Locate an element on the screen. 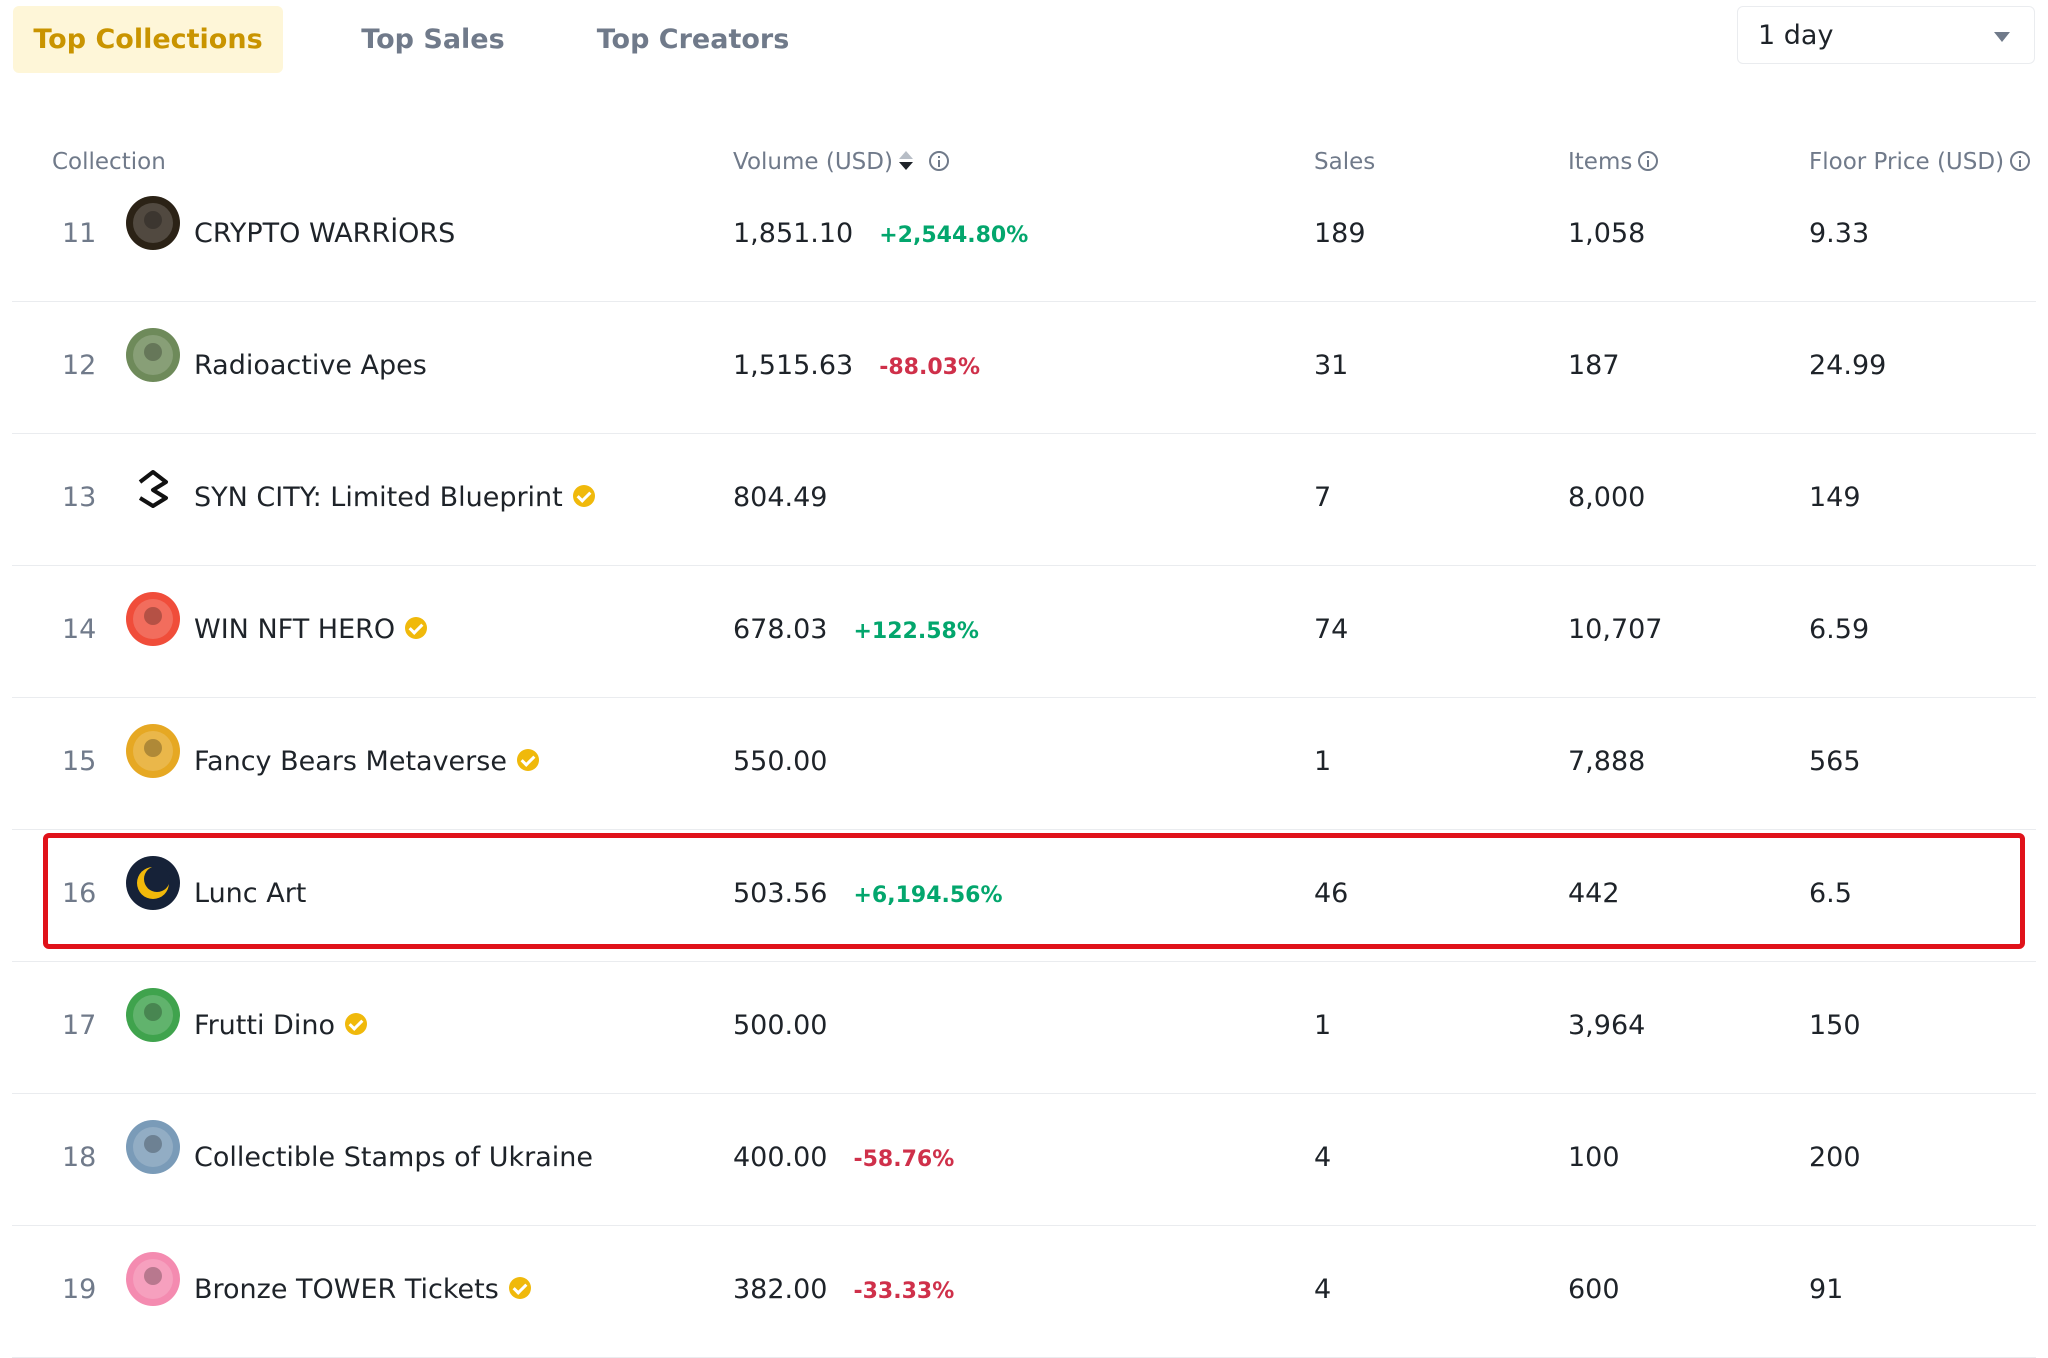 The height and width of the screenshot is (1358, 2048). collection-name: Bronze TOWER Tickets is located at coordinates (362, 1289).